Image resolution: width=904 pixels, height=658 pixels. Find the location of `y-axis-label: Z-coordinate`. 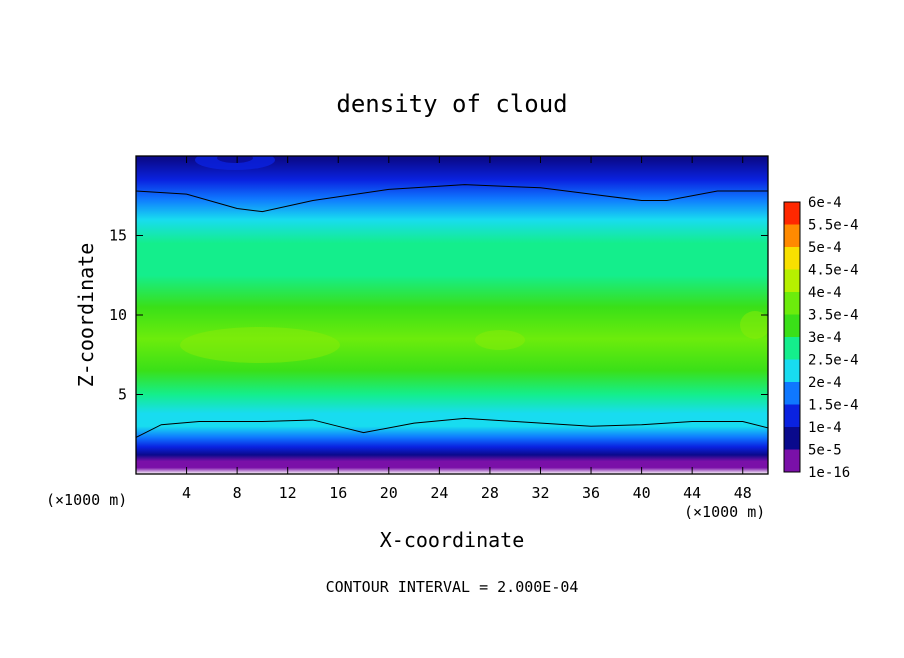

y-axis-label: Z-coordinate is located at coordinates (86, 315).